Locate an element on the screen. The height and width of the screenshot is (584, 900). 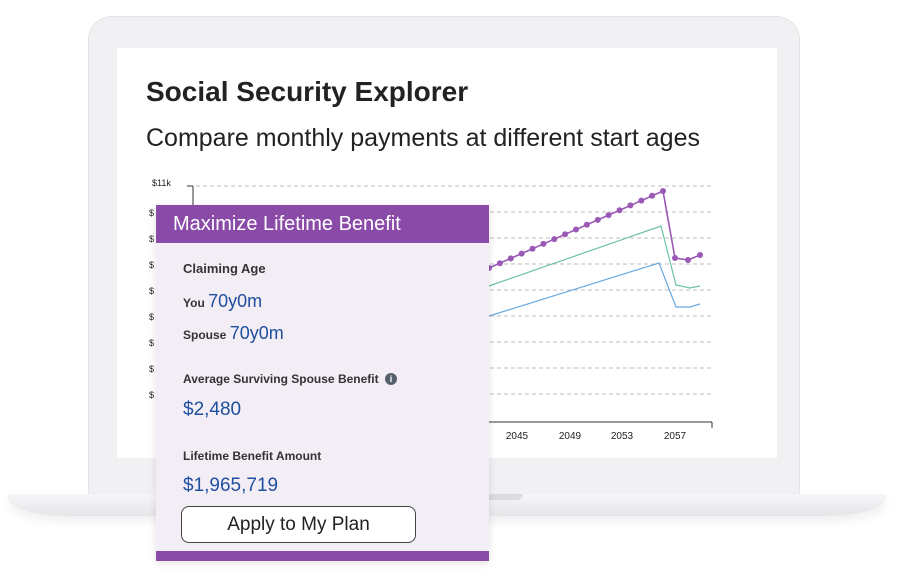
y-tick-label-top: $11k is located at coordinates (161, 183).